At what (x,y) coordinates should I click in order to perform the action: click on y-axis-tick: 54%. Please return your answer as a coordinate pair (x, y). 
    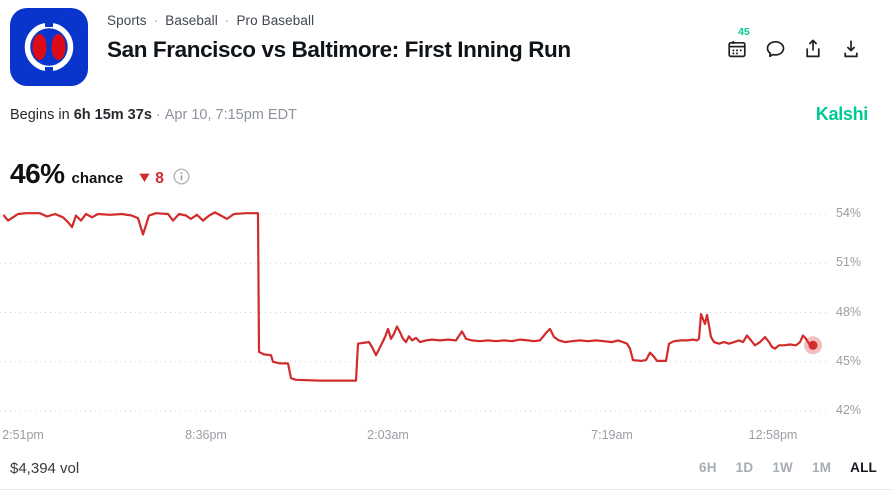
    Looking at the image, I should click on (849, 213).